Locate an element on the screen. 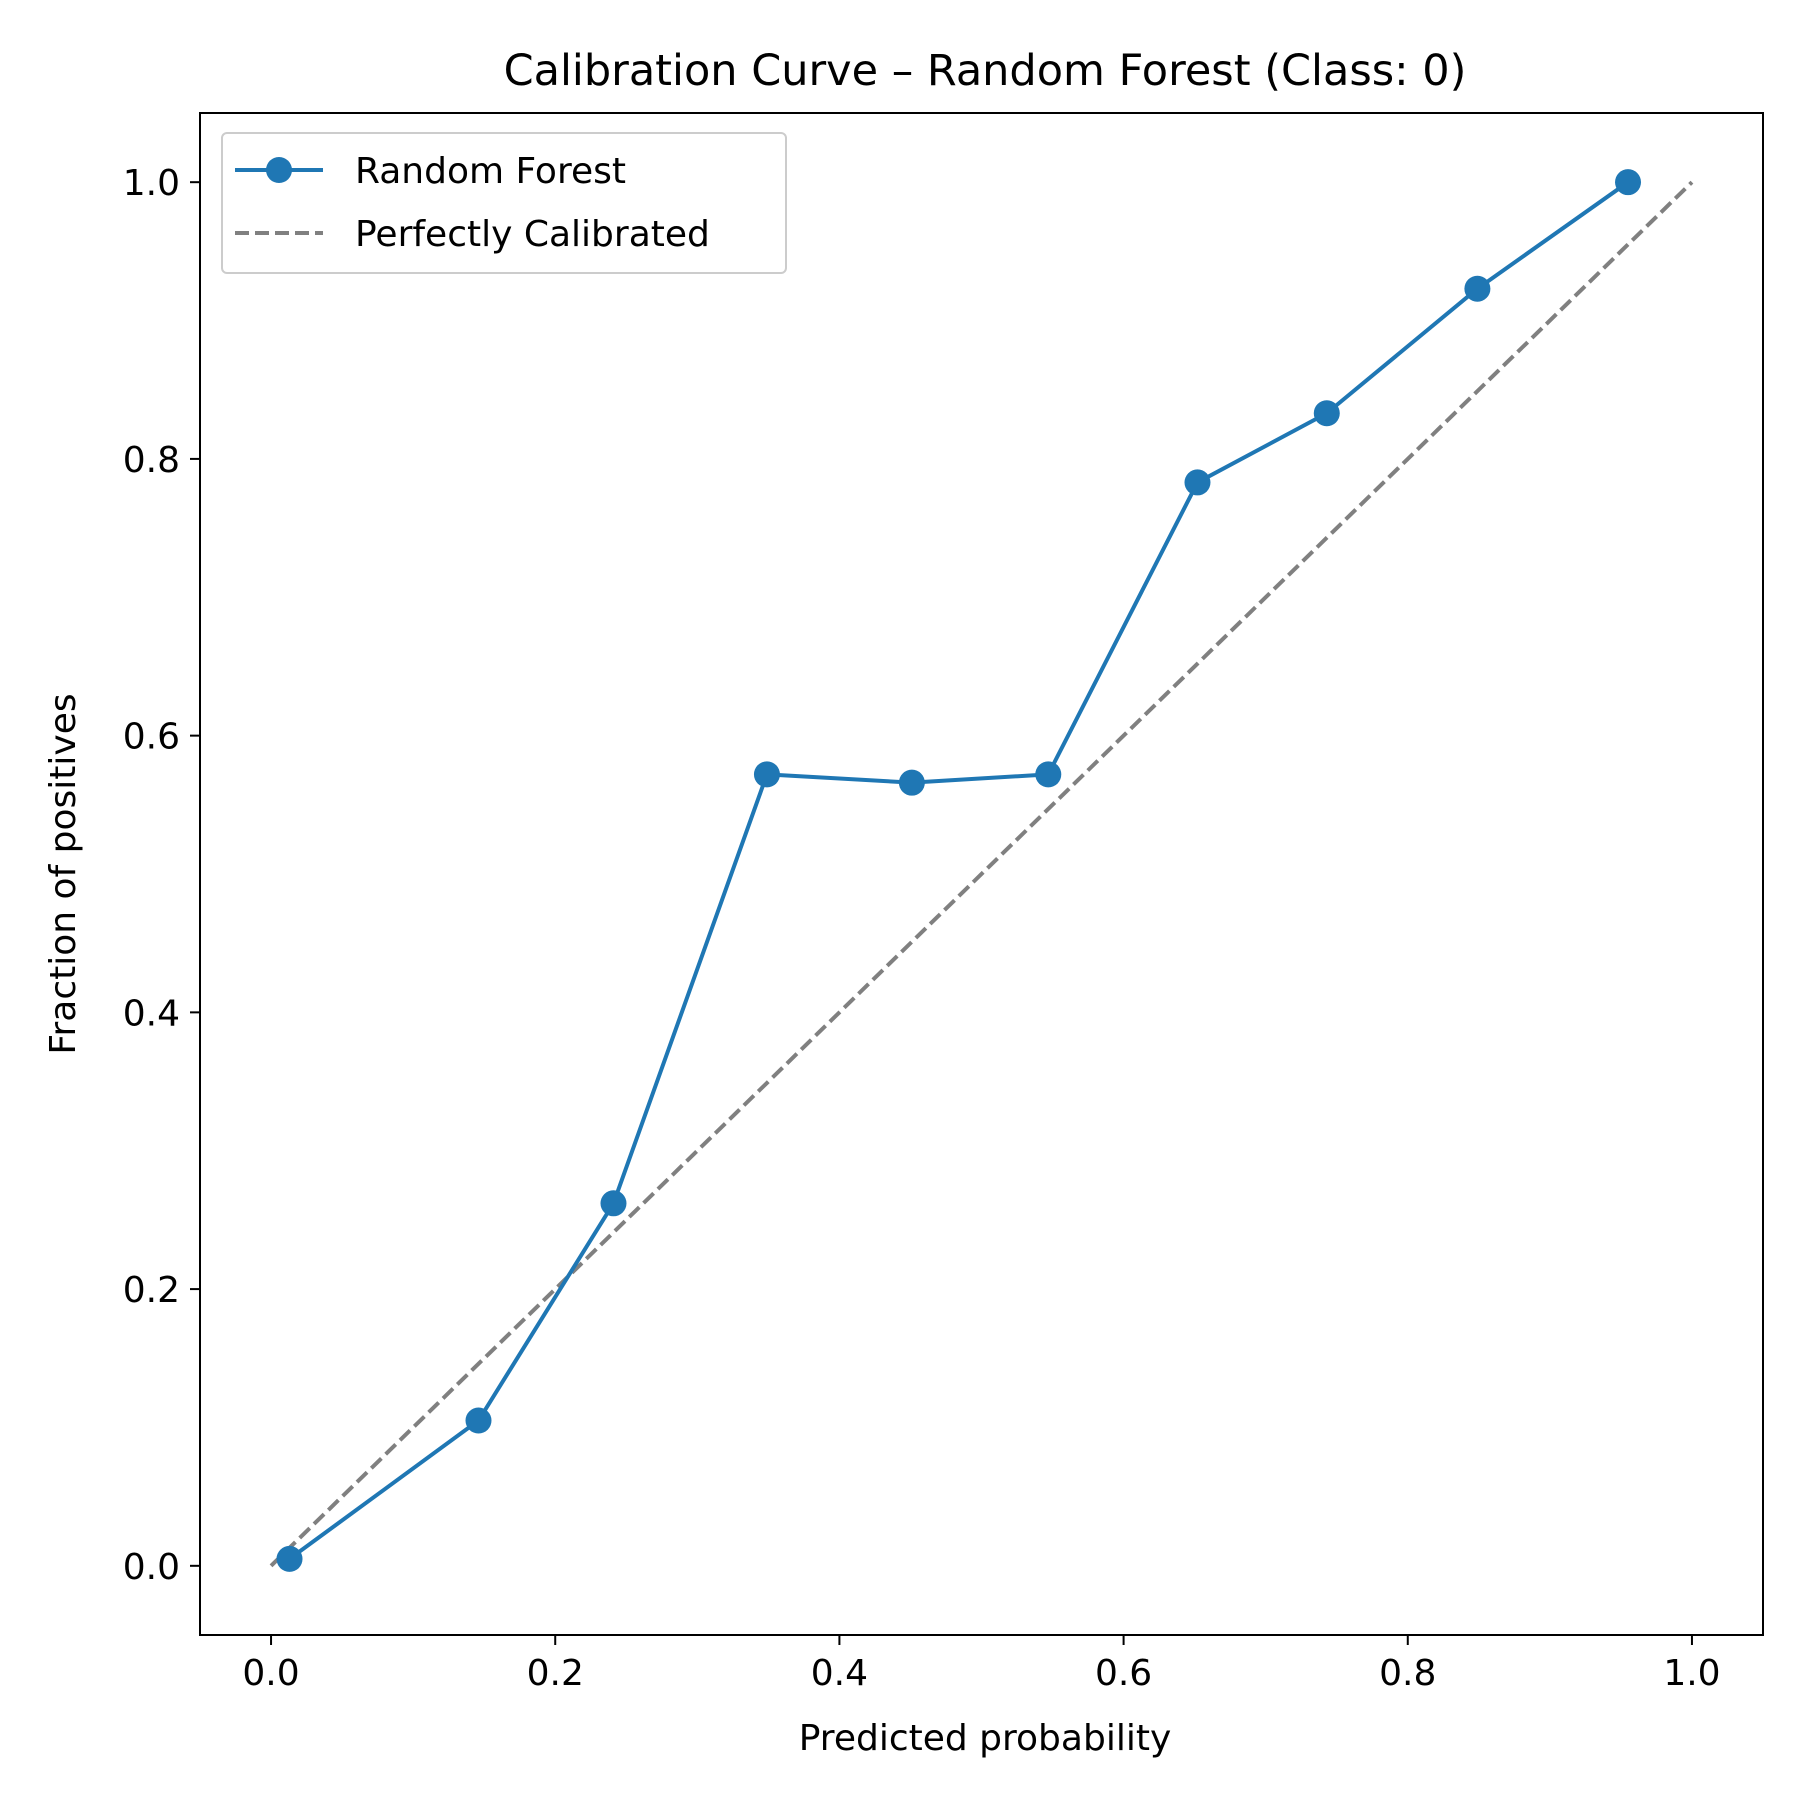 Image resolution: width=1800 pixels, height=1800 pixels. y-tick-label: 0.8 is located at coordinates (151, 460).